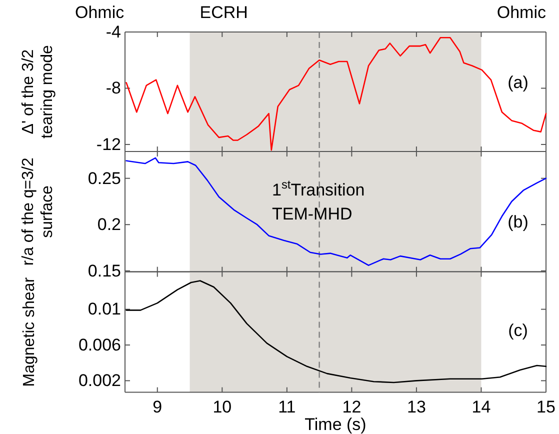  I want to click on annotation: TEM-MHD, so click(312, 214).